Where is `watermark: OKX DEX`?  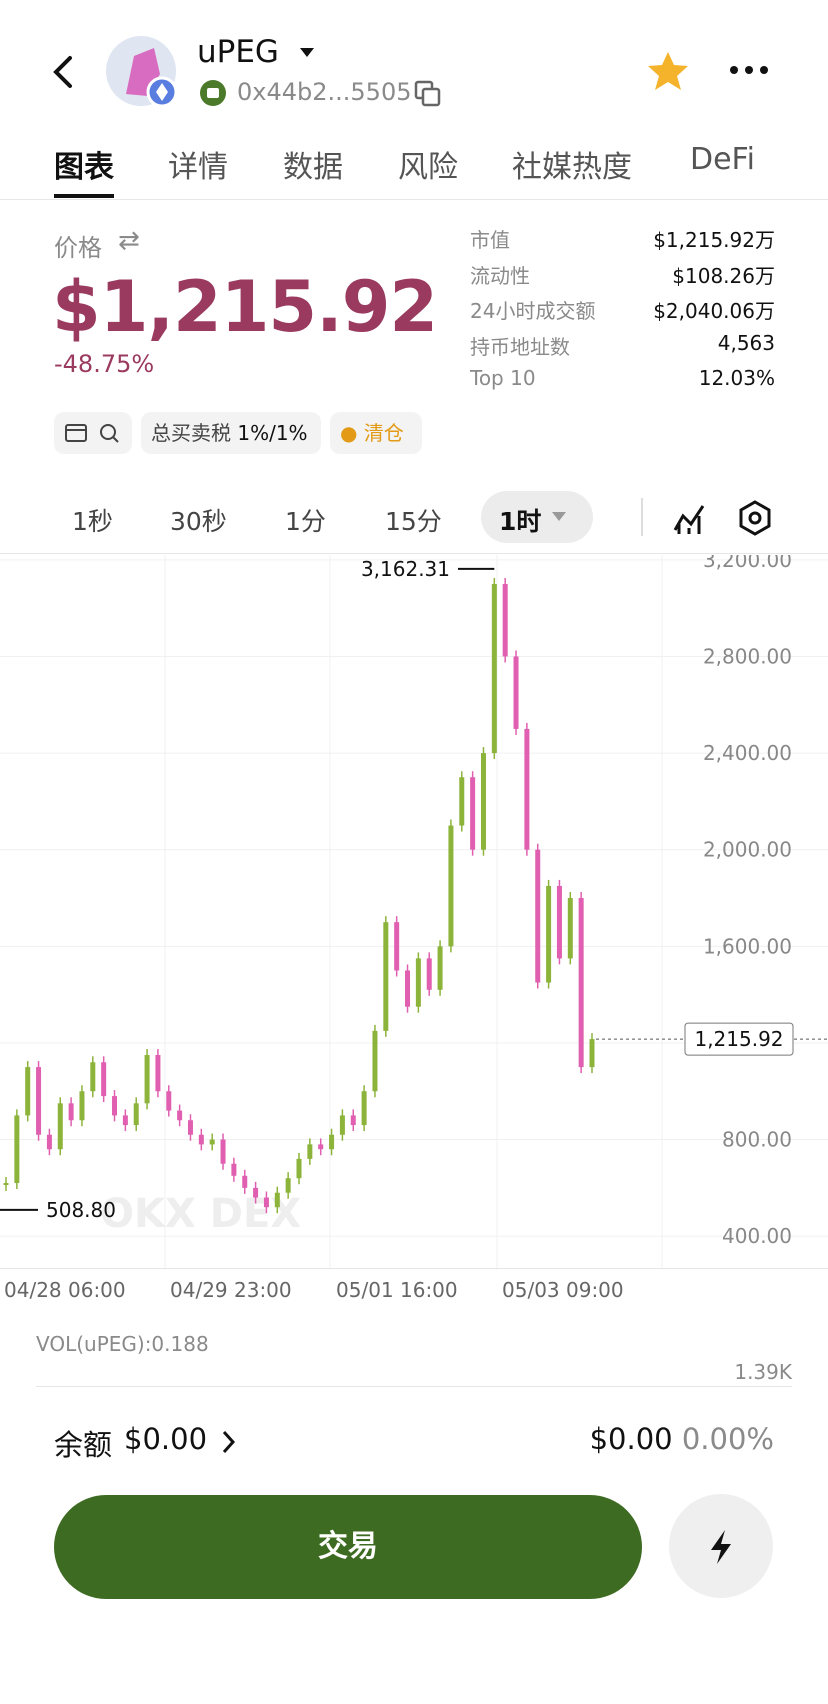
watermark: OKX DEX is located at coordinates (200, 1214).